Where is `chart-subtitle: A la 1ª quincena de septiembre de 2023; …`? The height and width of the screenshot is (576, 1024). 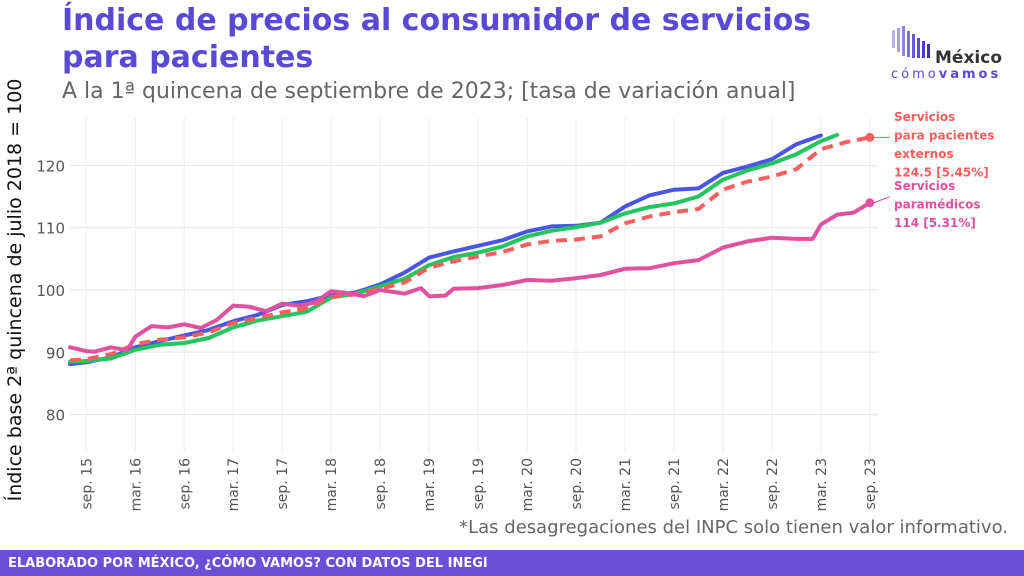
chart-subtitle: A la 1ª quincena de septiembre de 2023; … is located at coordinates (429, 91).